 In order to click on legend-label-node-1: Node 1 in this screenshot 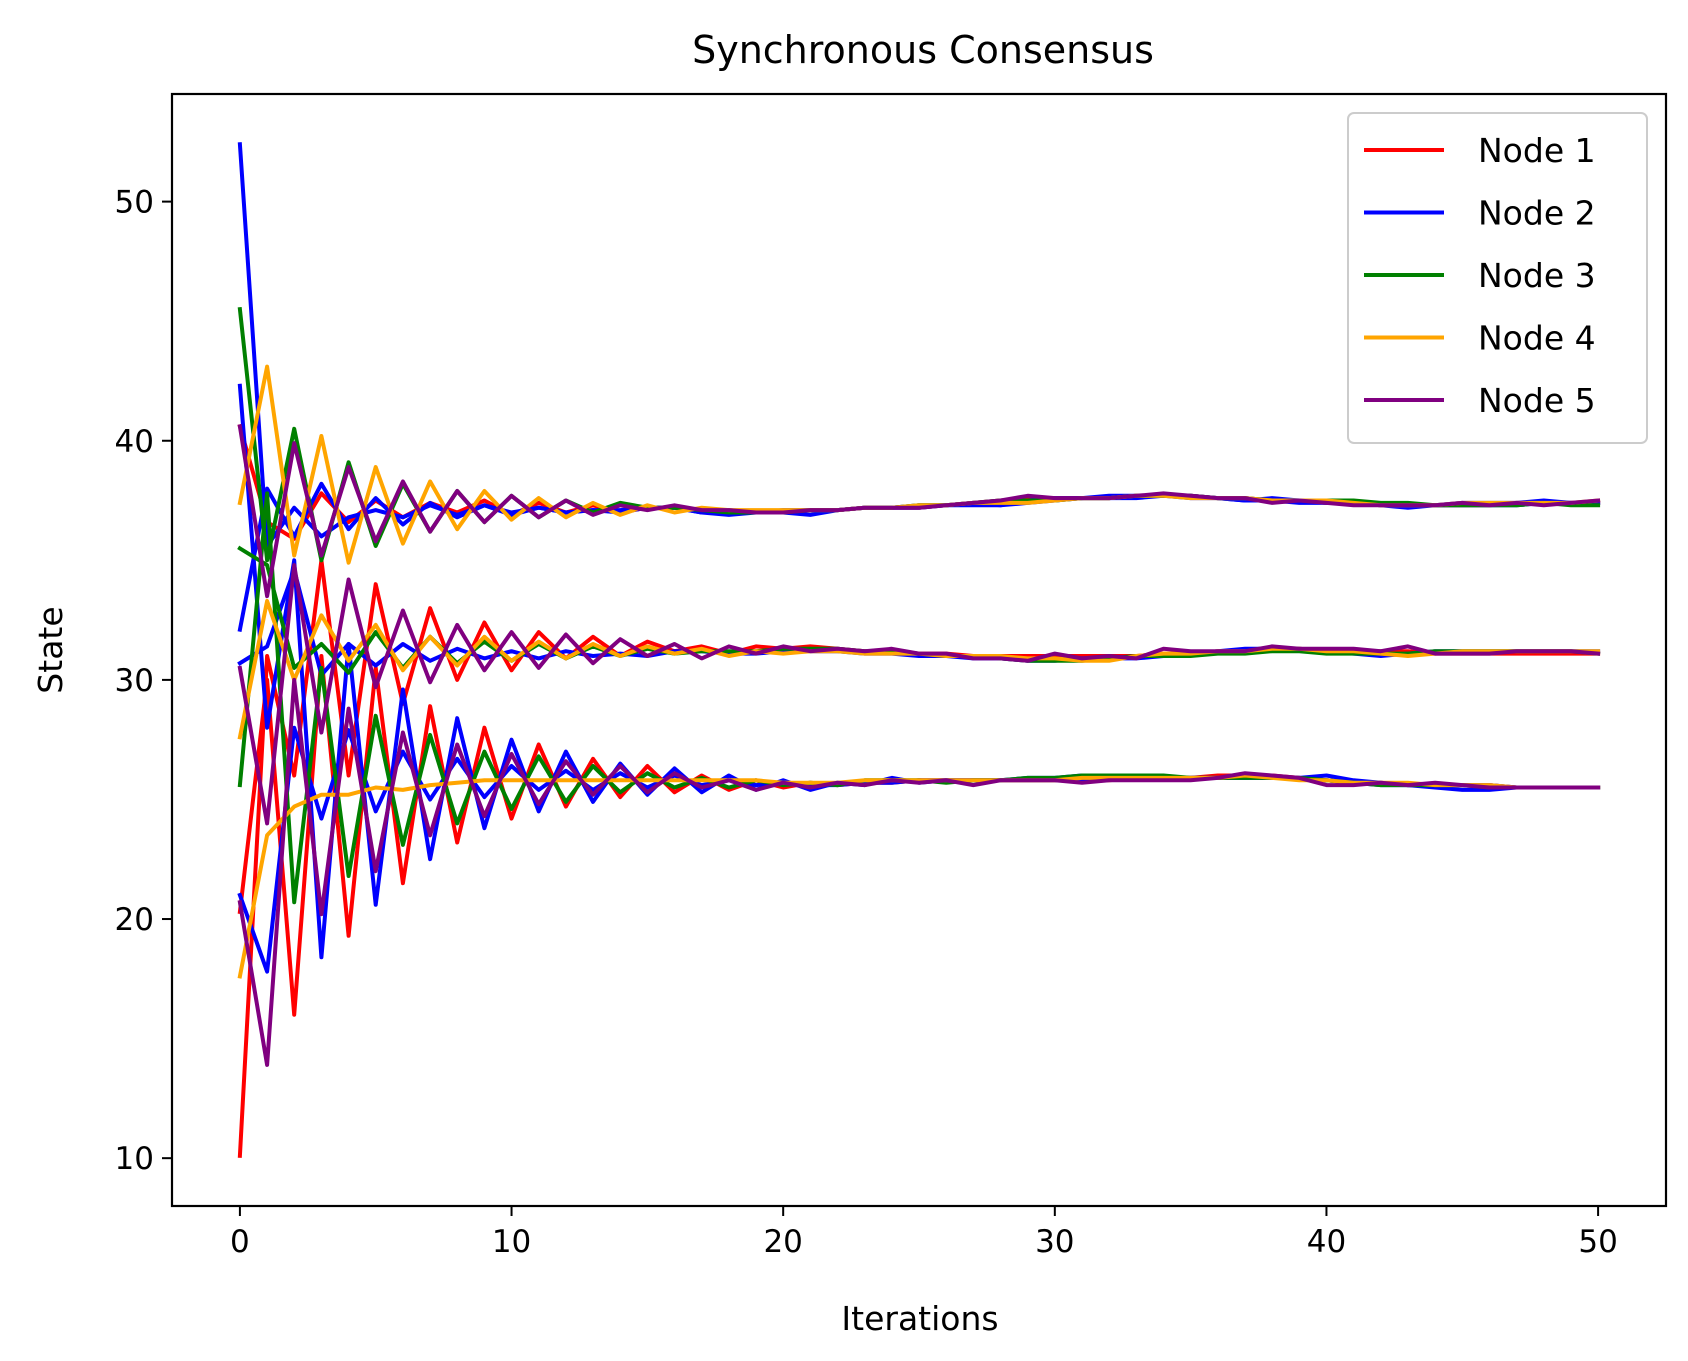, I will do `click(1537, 150)`.